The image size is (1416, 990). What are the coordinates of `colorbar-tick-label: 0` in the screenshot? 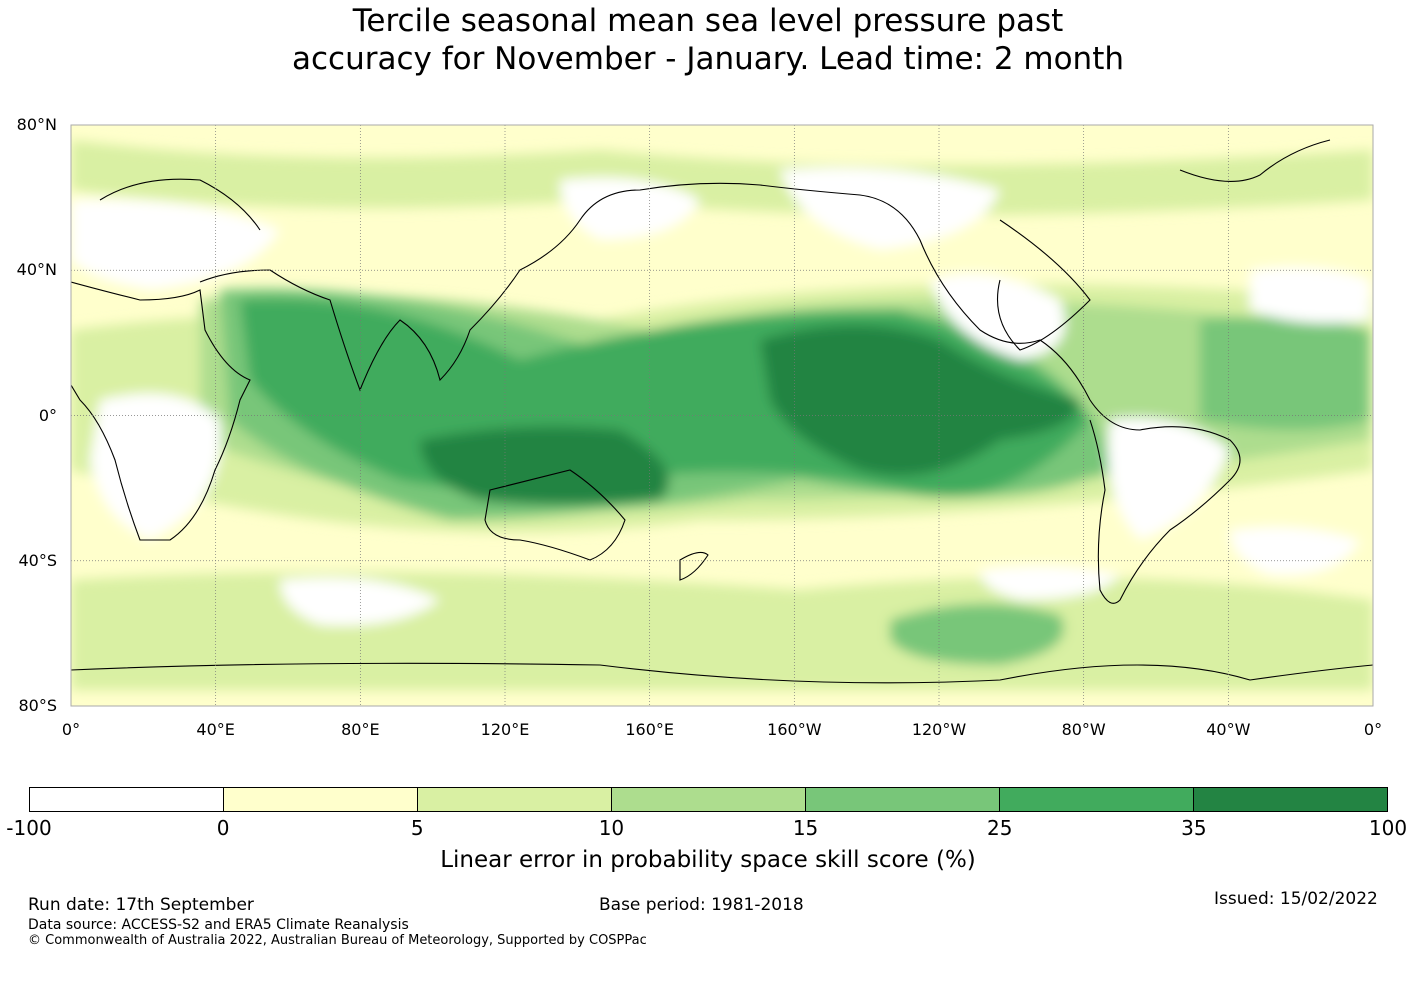 It's located at (223, 828).